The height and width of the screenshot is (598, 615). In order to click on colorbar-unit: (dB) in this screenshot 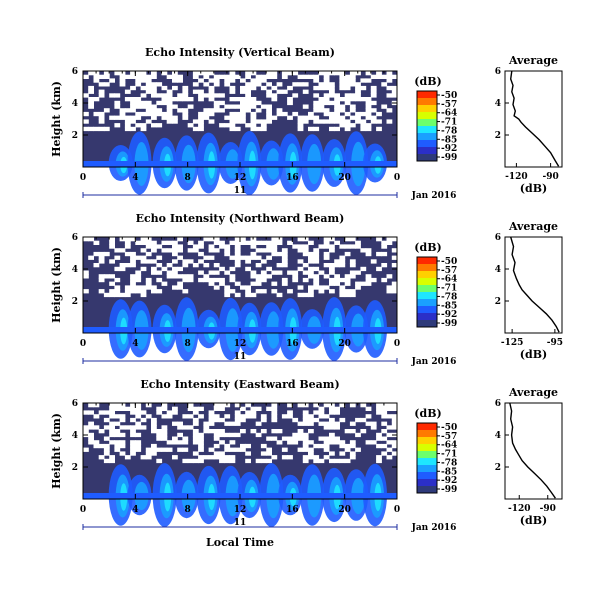, I will do `click(427, 247)`.